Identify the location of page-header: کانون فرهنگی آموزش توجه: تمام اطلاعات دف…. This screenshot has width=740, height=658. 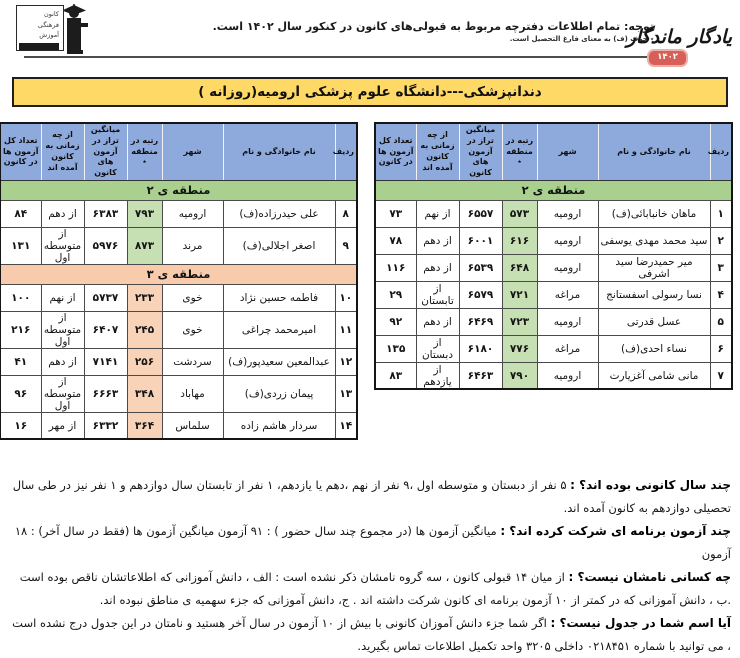
(370, 33).